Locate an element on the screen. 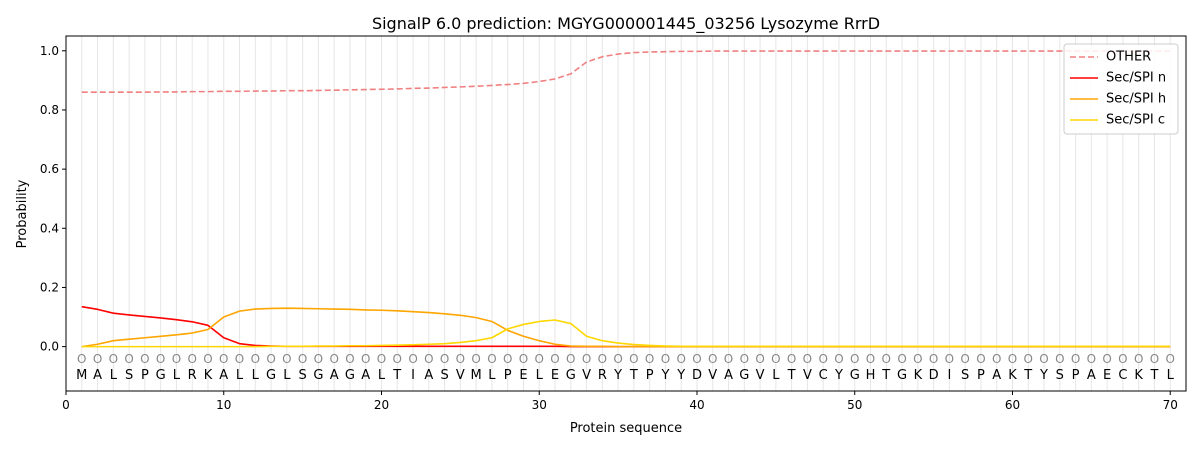  legend: OTHER Sec/SPI n Sec/SPI h Sec/SPI c is located at coordinates (1121, 89).